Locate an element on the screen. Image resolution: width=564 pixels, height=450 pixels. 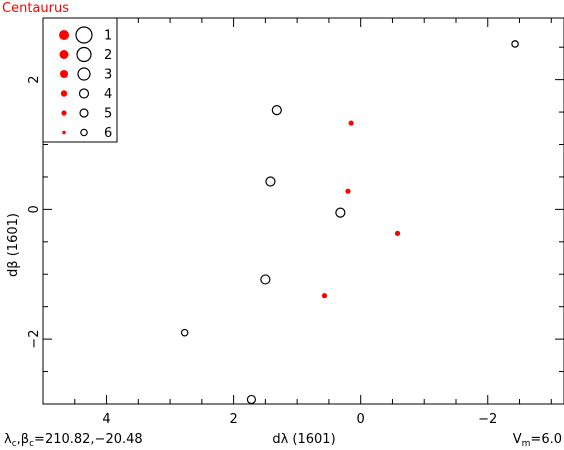
limiting-magnitude-value: =6.0 is located at coordinates (546, 439).